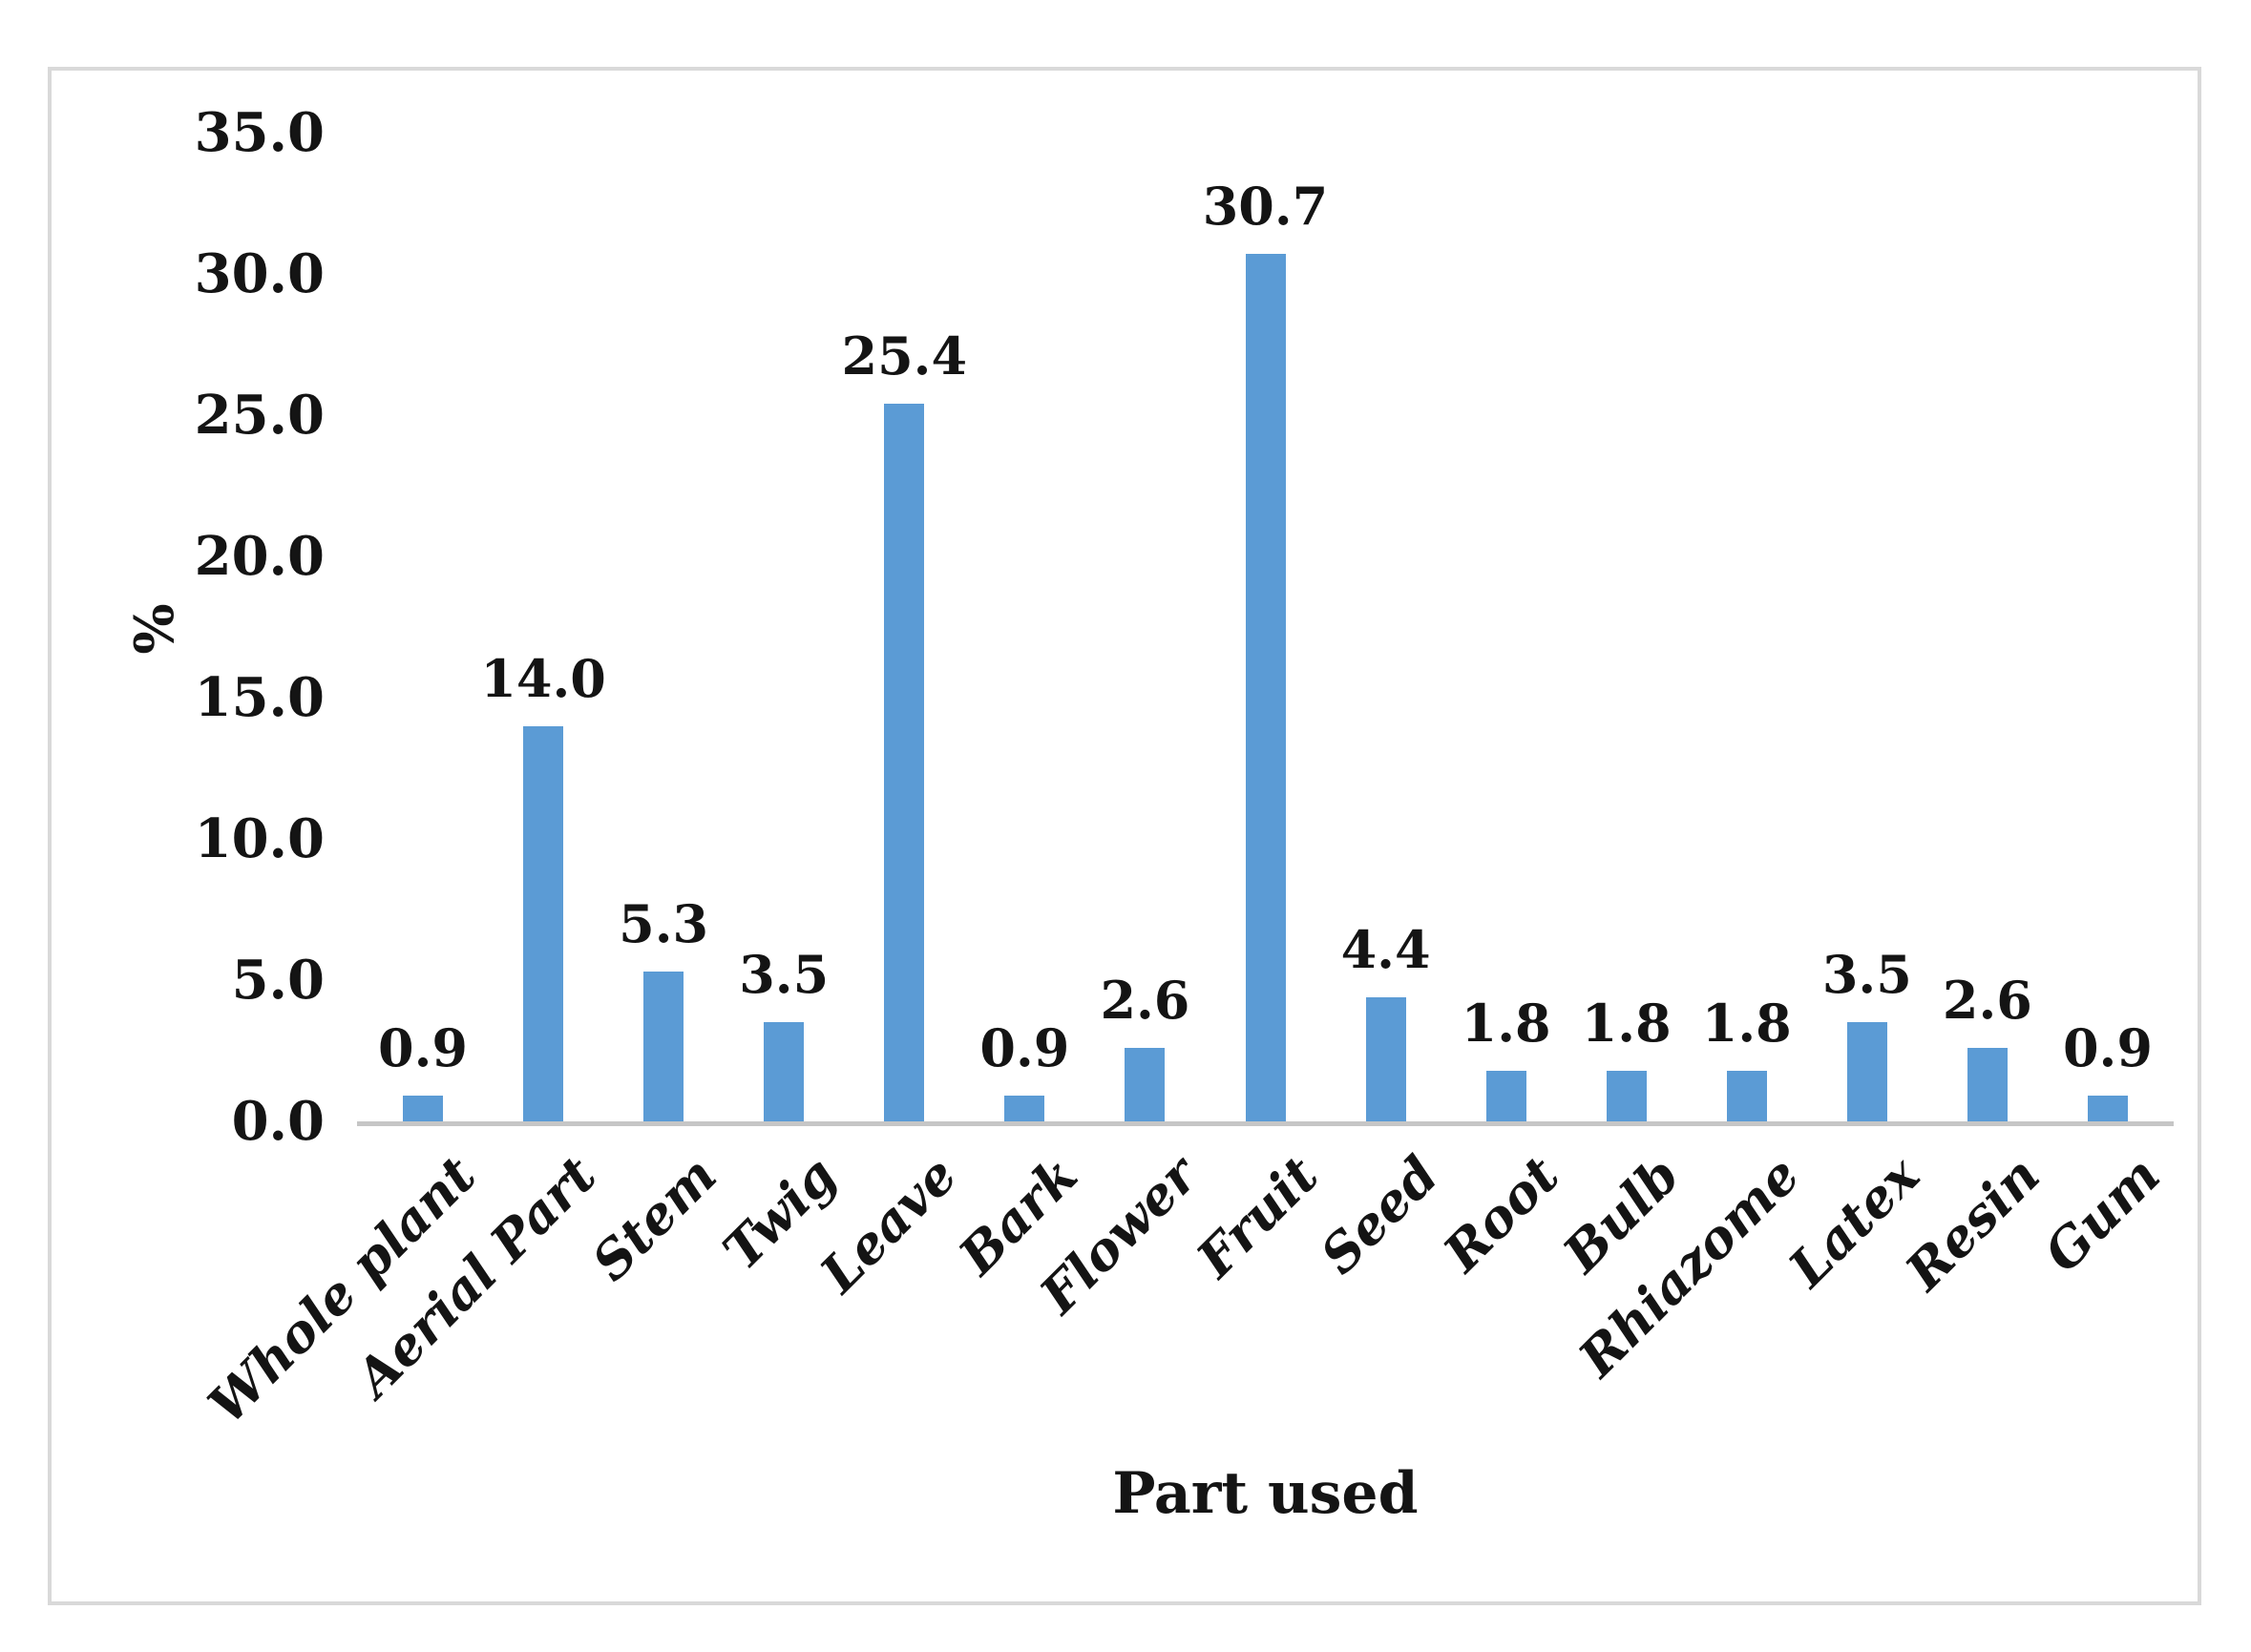  I want to click on bar-twig, so click(784, 1071).